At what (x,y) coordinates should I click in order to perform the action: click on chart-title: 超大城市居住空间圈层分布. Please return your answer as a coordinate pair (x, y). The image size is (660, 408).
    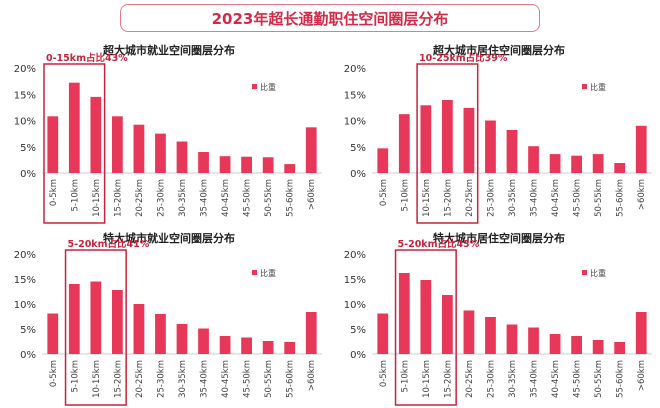
    Looking at the image, I should click on (498, 50).